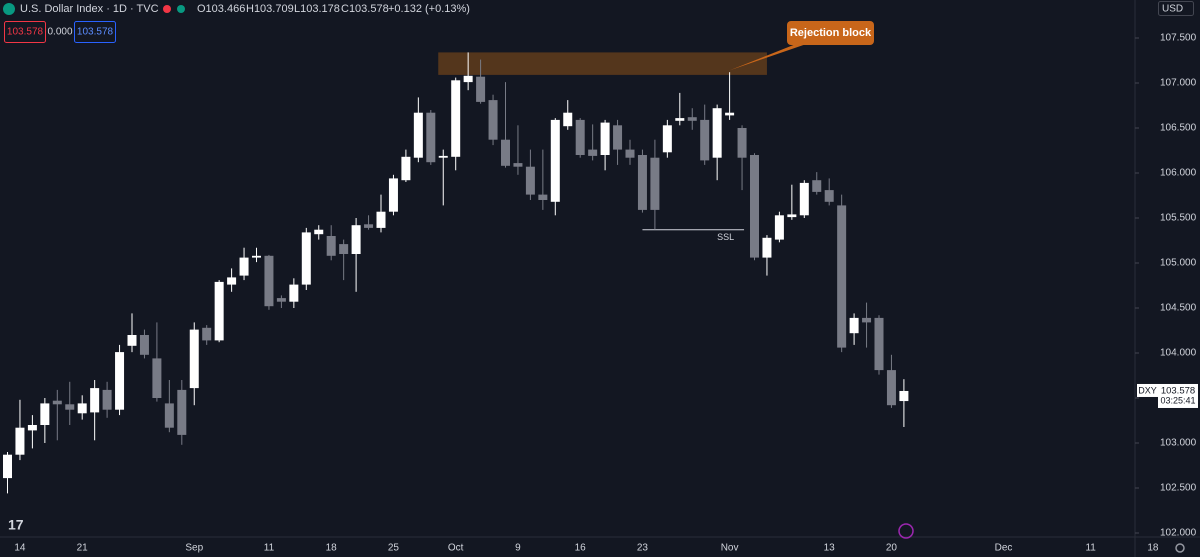 The image size is (1200, 557). What do you see at coordinates (1178, 353) in the screenshot?
I see `y-tick-label: 104.000` at bounding box center [1178, 353].